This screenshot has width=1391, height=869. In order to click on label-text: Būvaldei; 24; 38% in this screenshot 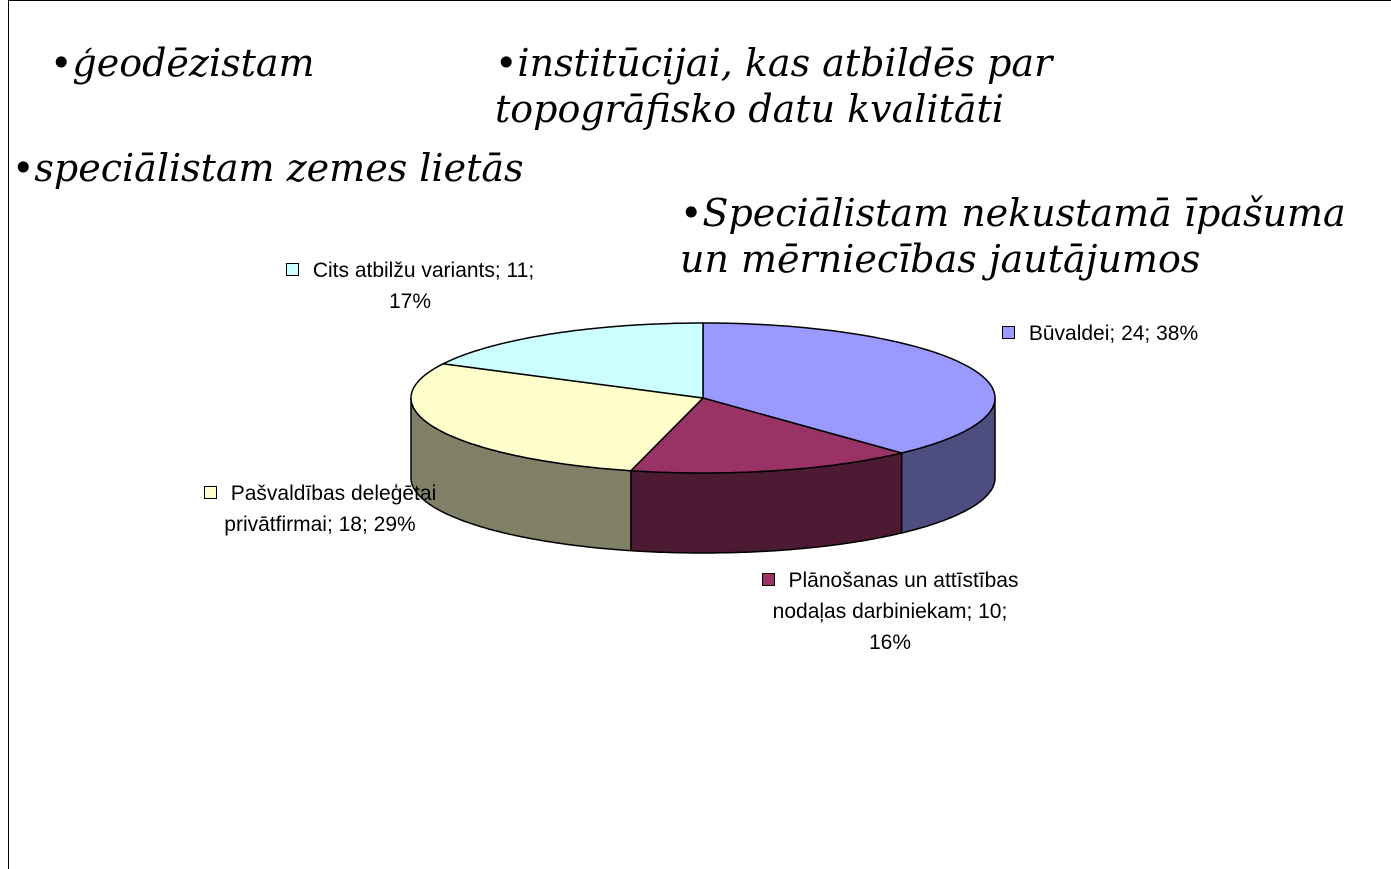, I will do `click(1113, 333)`.